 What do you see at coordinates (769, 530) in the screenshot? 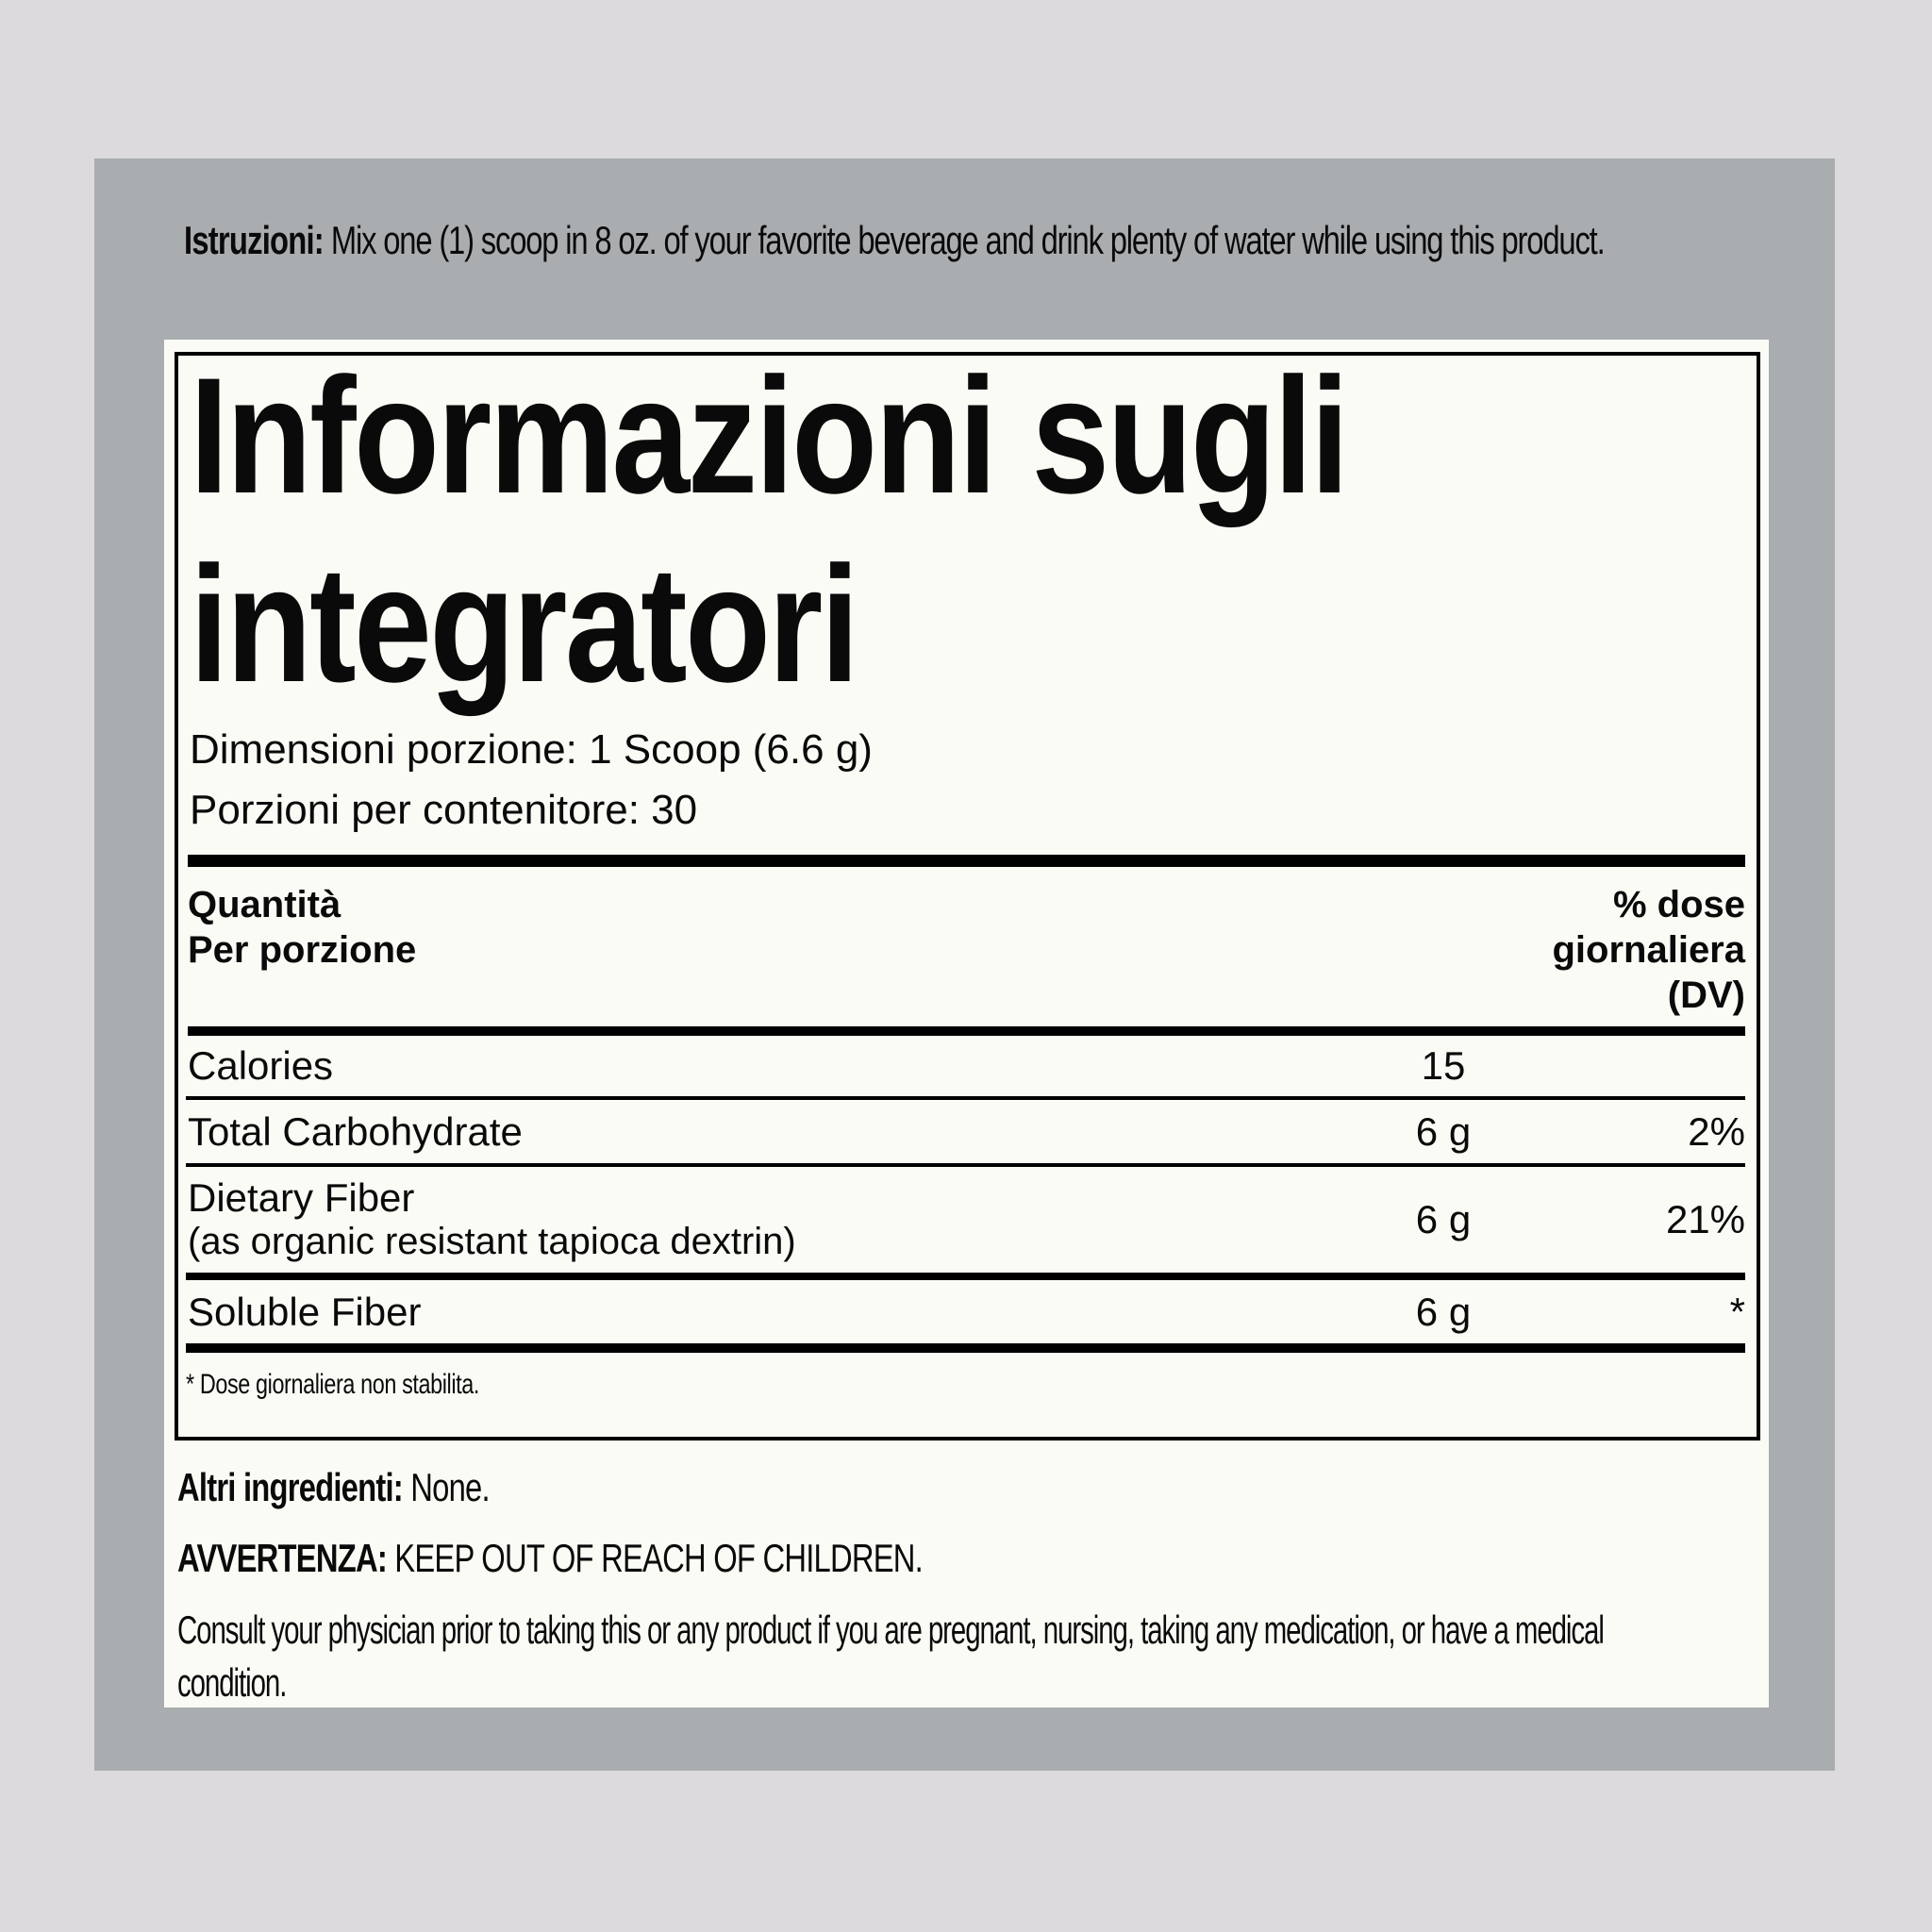
I see `facts-title: Informazioni sugli integratori` at bounding box center [769, 530].